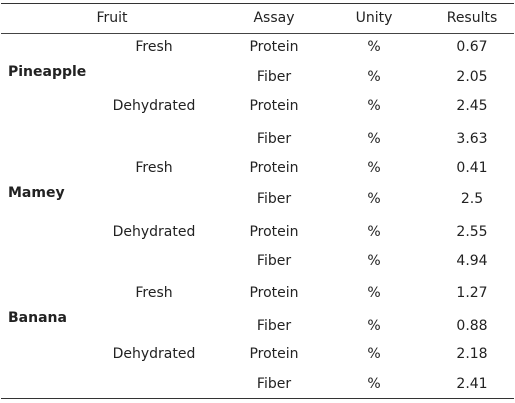 The width and height of the screenshot is (515, 403). Describe the element at coordinates (472, 293) in the screenshot. I see `result-cell: 1.27` at that location.